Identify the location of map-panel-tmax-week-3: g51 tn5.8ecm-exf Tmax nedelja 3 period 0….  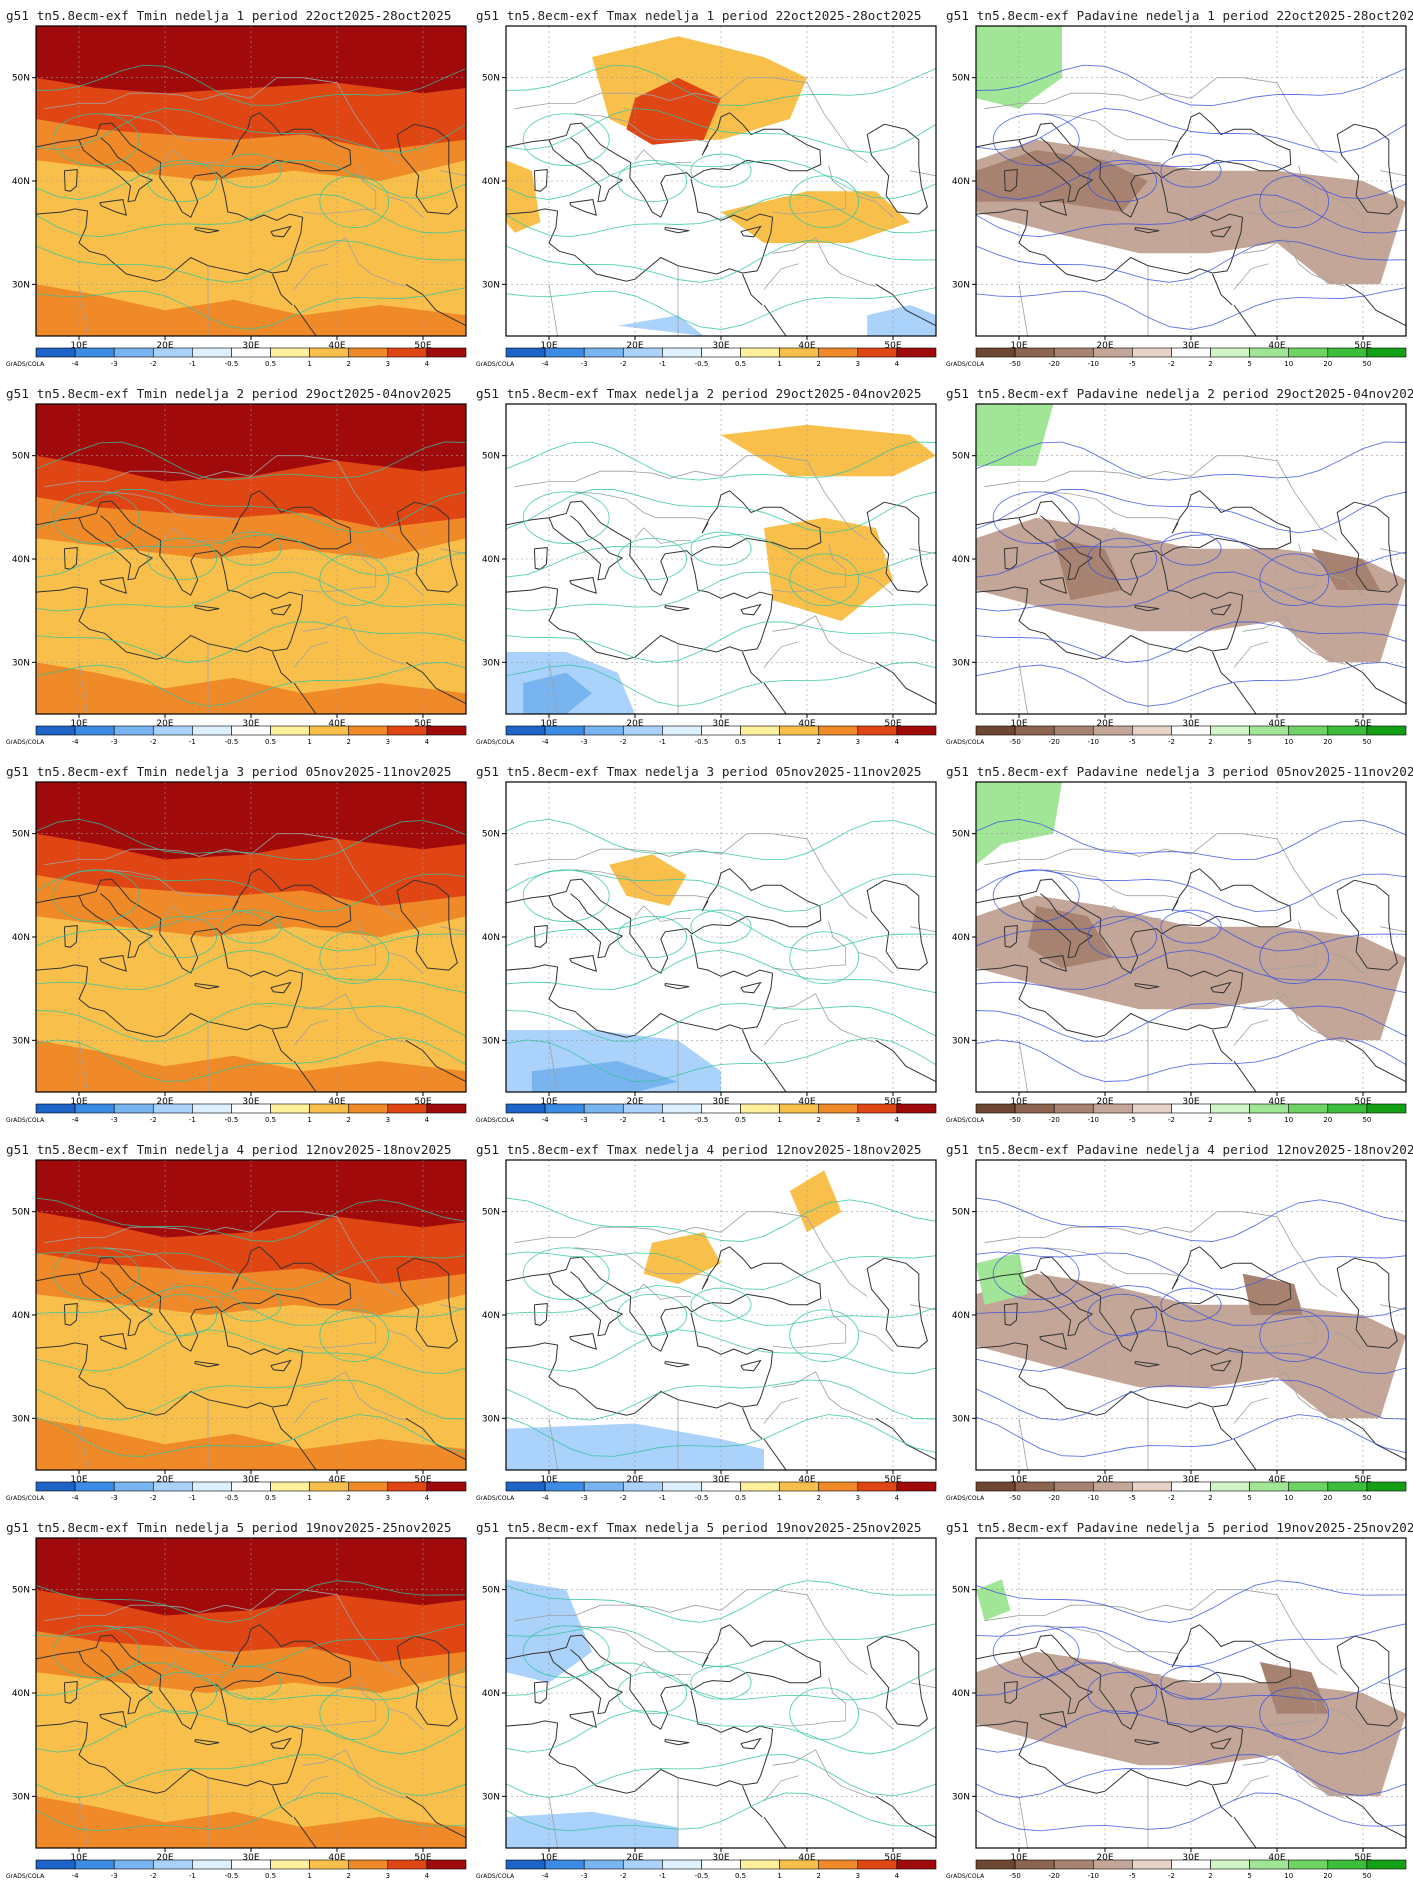
(707, 942).